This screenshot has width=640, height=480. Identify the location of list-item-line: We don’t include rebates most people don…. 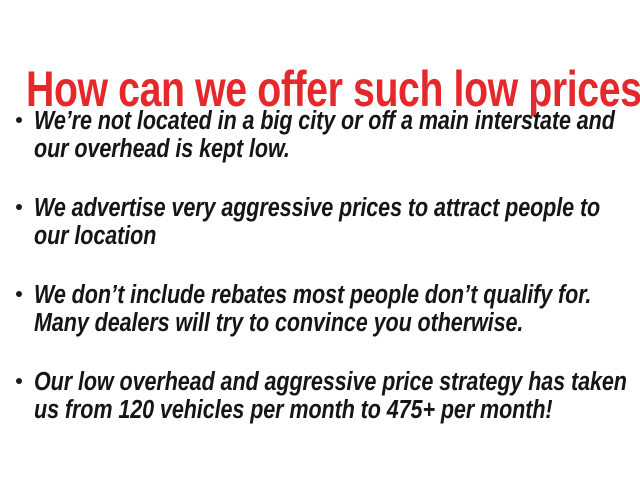
(313, 295).